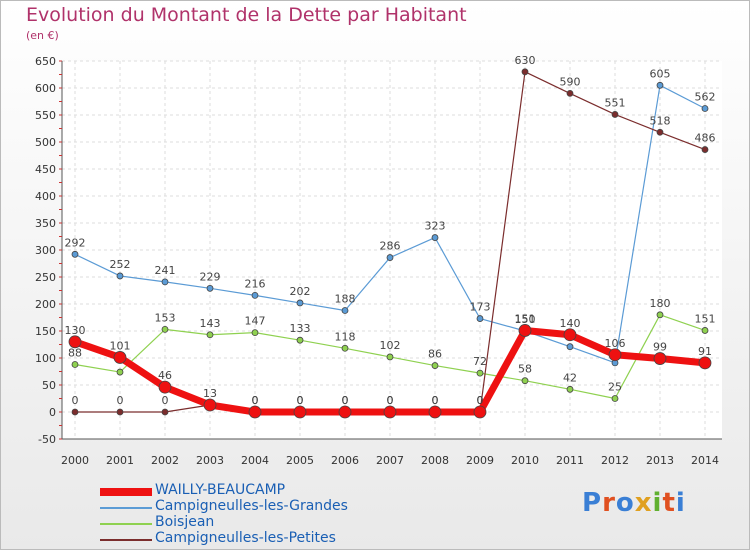 Image resolution: width=750 pixels, height=550 pixels. I want to click on x-tick-label: 2013, so click(660, 460).